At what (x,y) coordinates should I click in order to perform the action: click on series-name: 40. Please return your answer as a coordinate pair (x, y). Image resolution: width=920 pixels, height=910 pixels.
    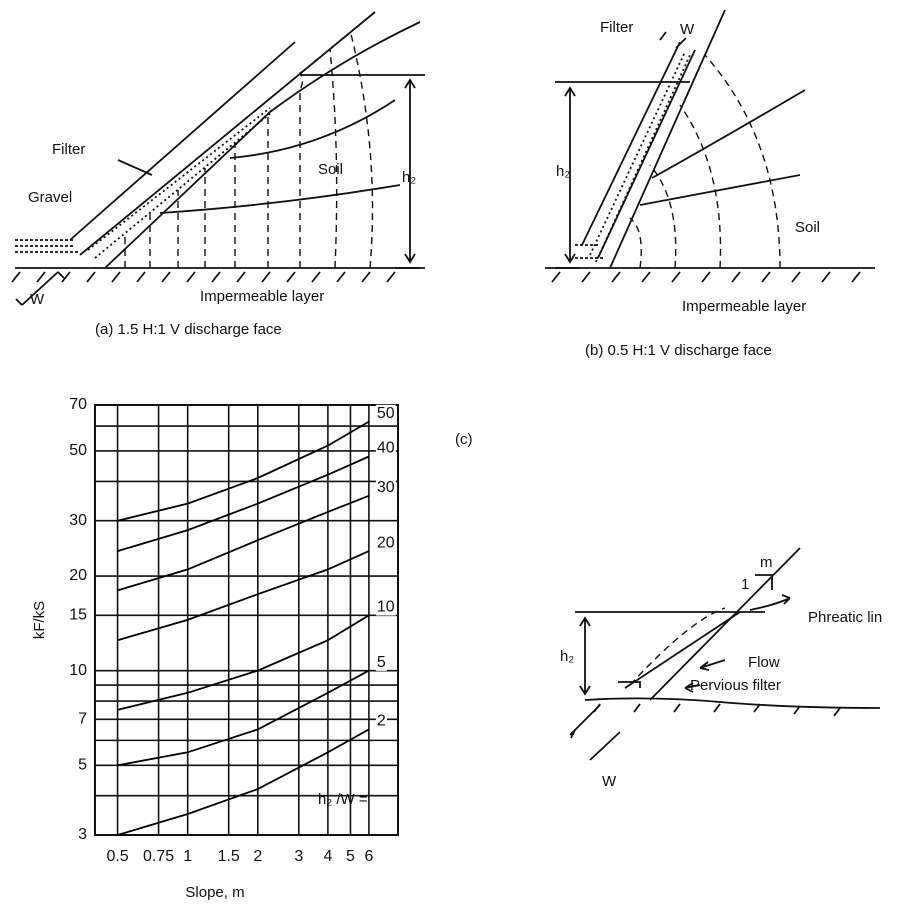
    Looking at the image, I should click on (386, 448).